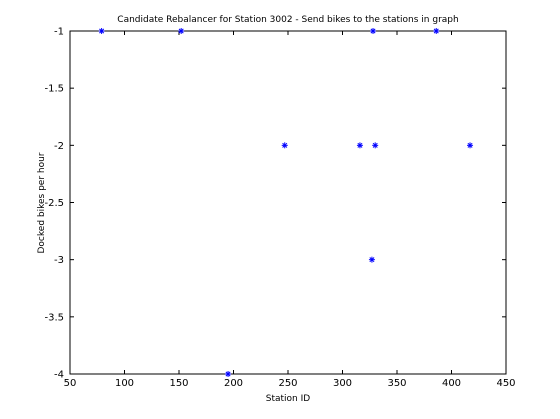 The height and width of the screenshot is (419, 560). I want to click on y-tick-label: -1.5, so click(54, 89).